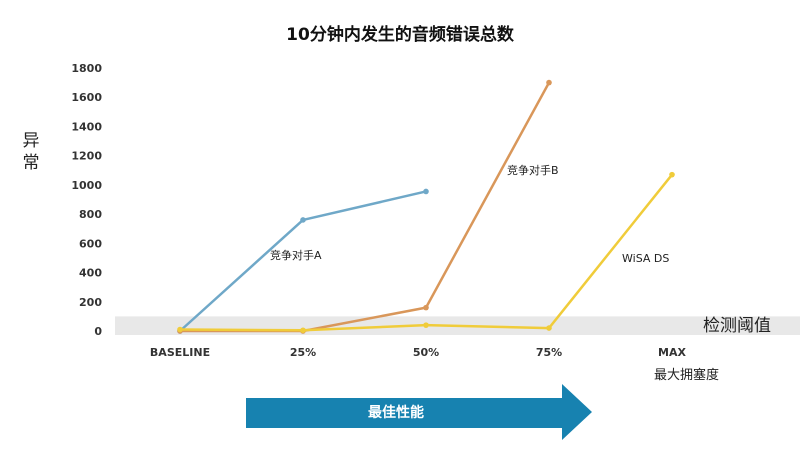  Describe the element at coordinates (533, 170) in the screenshot. I see `series-label: 竞争对手B` at that location.